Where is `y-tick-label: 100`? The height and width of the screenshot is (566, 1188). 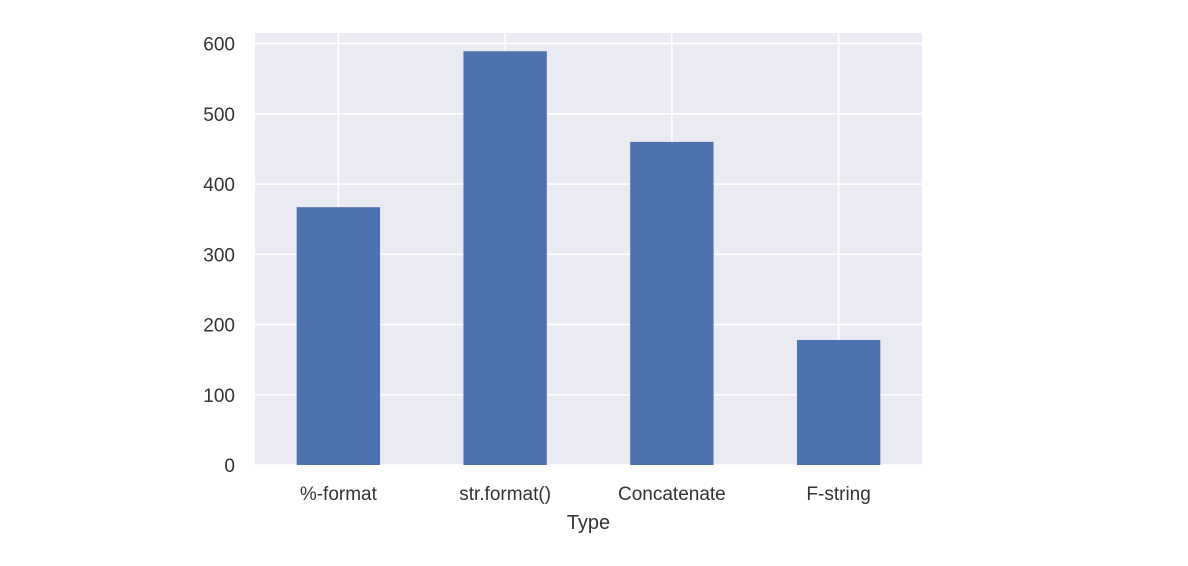 y-tick-label: 100 is located at coordinates (219, 396).